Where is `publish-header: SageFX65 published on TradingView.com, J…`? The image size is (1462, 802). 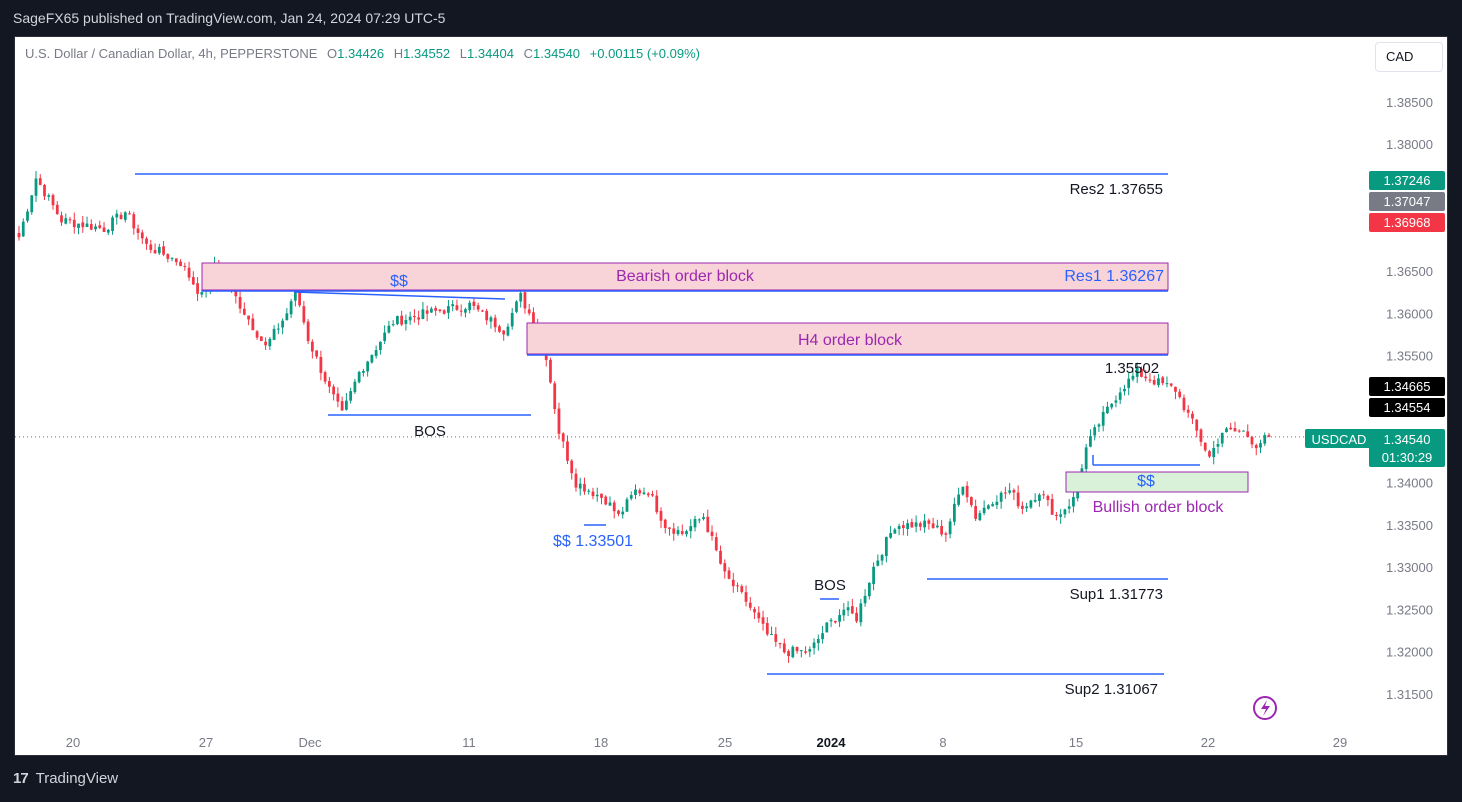 publish-header: SageFX65 published on TradingView.com, J… is located at coordinates (731, 18).